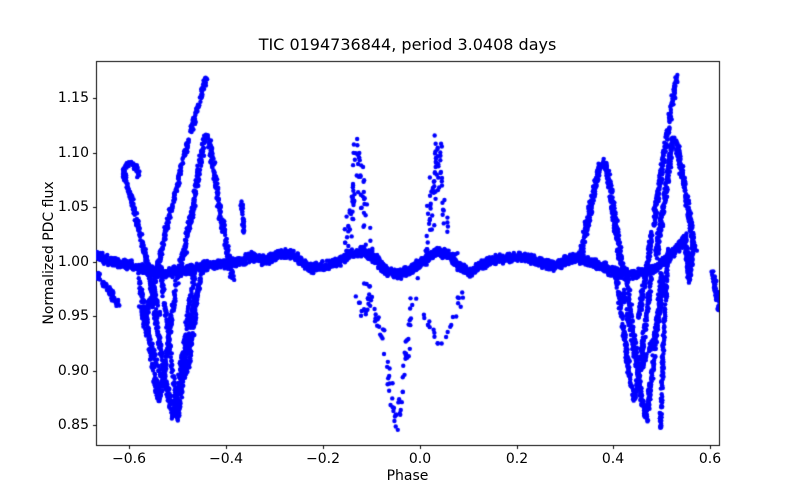 The image size is (800, 500). I want to click on y-tick-label: 0.90, so click(73, 371).